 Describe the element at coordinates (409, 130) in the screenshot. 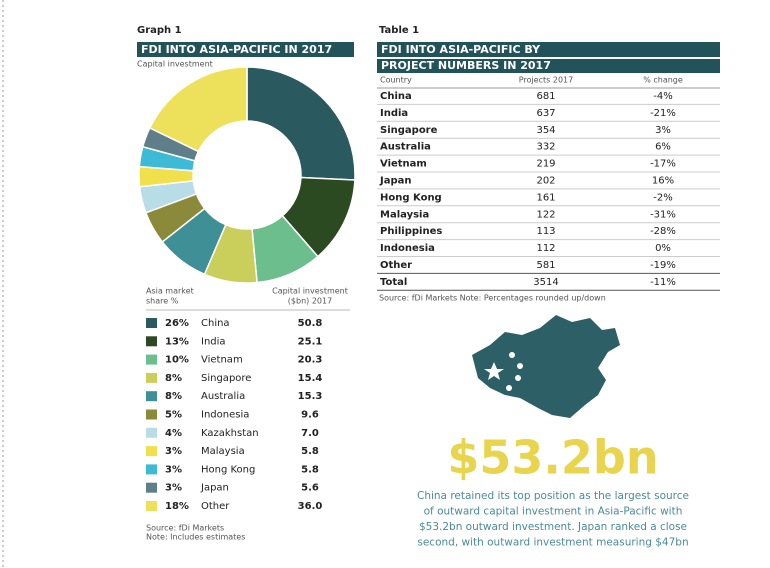

I see `table-cell: Singapore` at that location.